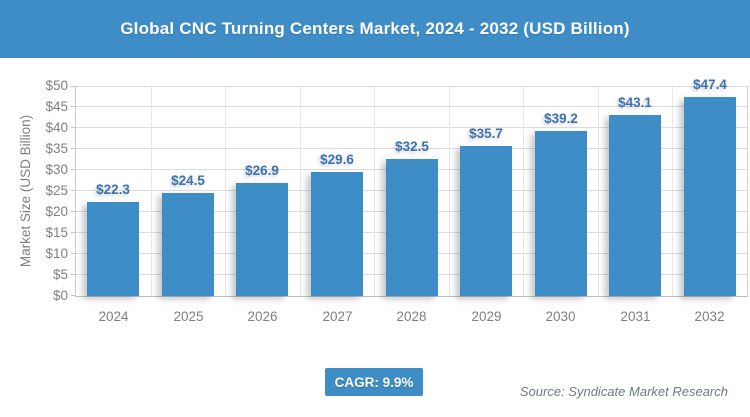  Describe the element at coordinates (56, 253) in the screenshot. I see `y-tick-label: $10` at that location.